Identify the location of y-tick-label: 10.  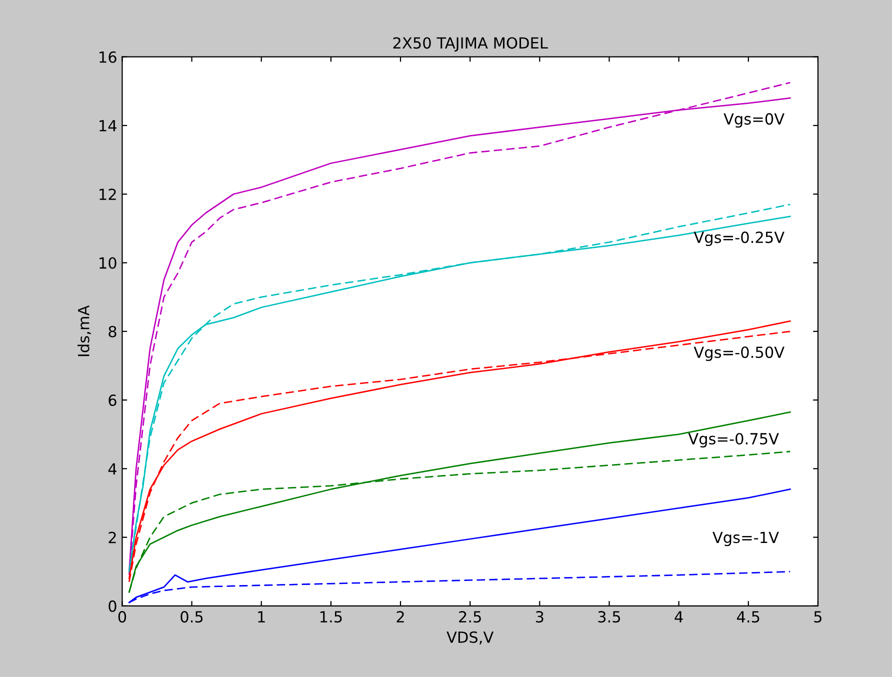
(108, 263).